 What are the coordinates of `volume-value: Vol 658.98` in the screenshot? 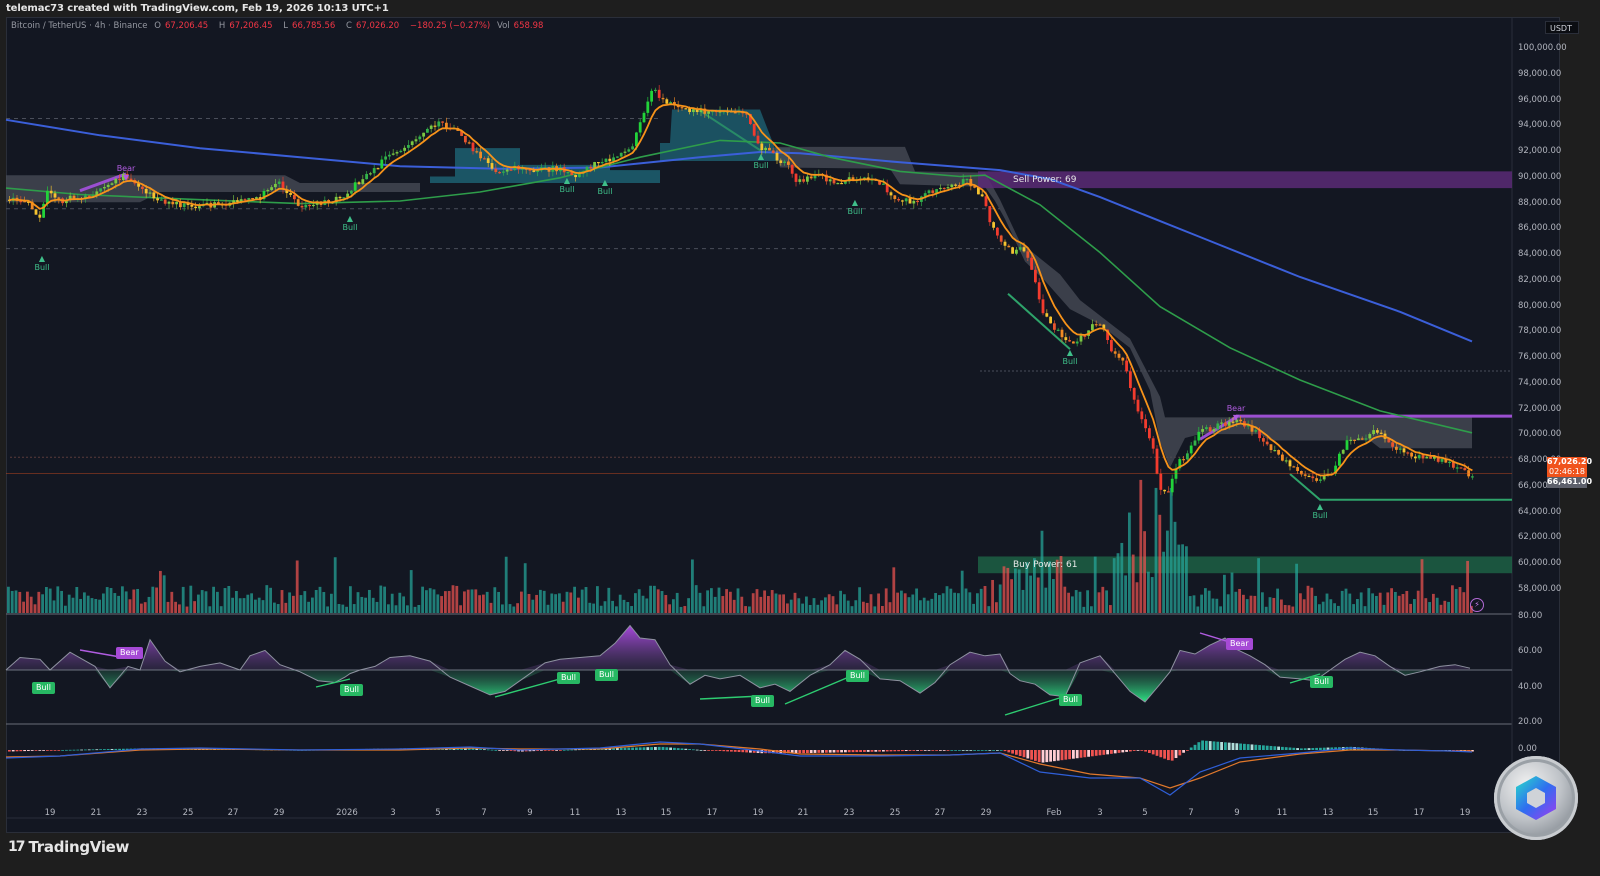 It's located at (520, 26).